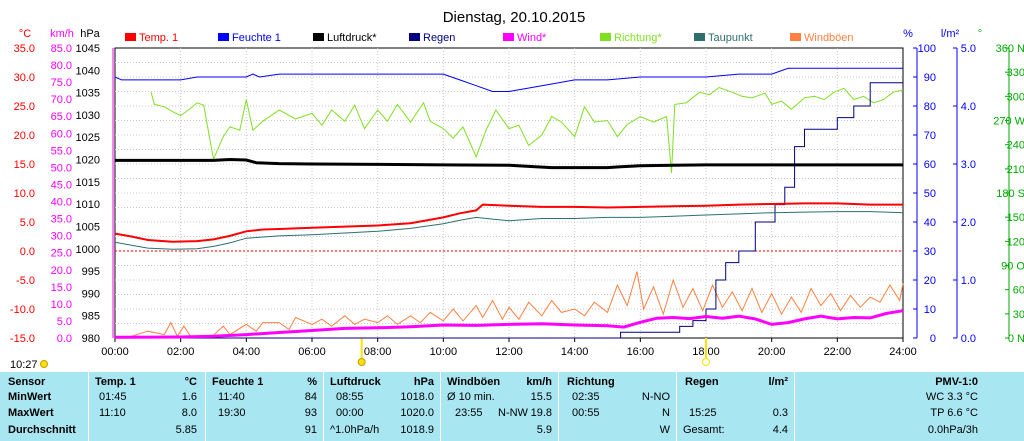  Describe the element at coordinates (927, 49) in the screenshot. I see `humidity-tick-label: 100` at that location.